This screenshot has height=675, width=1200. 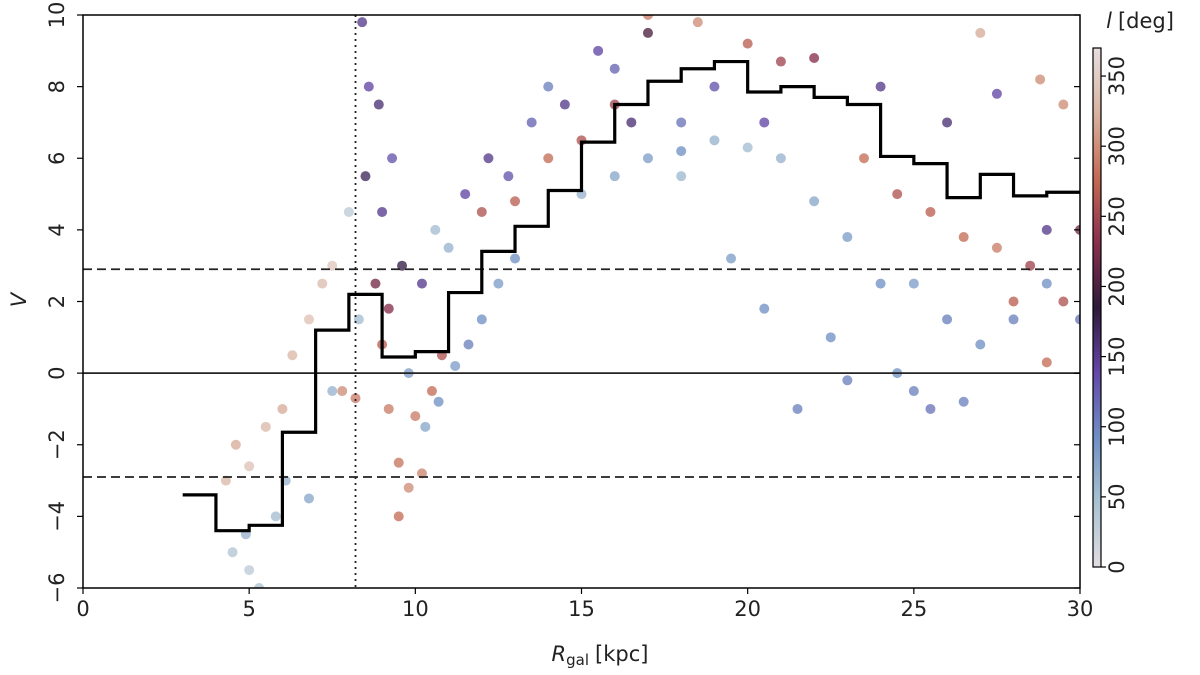 I want to click on x-tick-label: 15, so click(x=581, y=609).